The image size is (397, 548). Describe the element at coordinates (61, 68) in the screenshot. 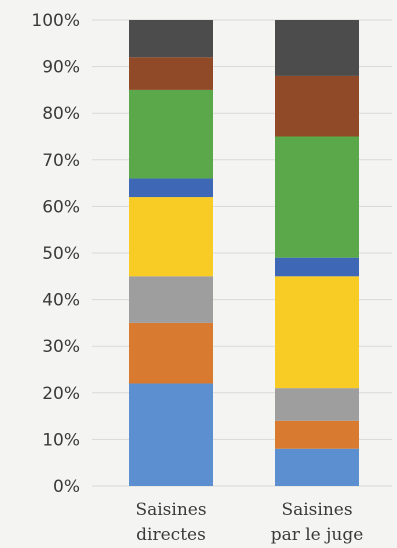

I see `y-tick-label: 90%` at that location.